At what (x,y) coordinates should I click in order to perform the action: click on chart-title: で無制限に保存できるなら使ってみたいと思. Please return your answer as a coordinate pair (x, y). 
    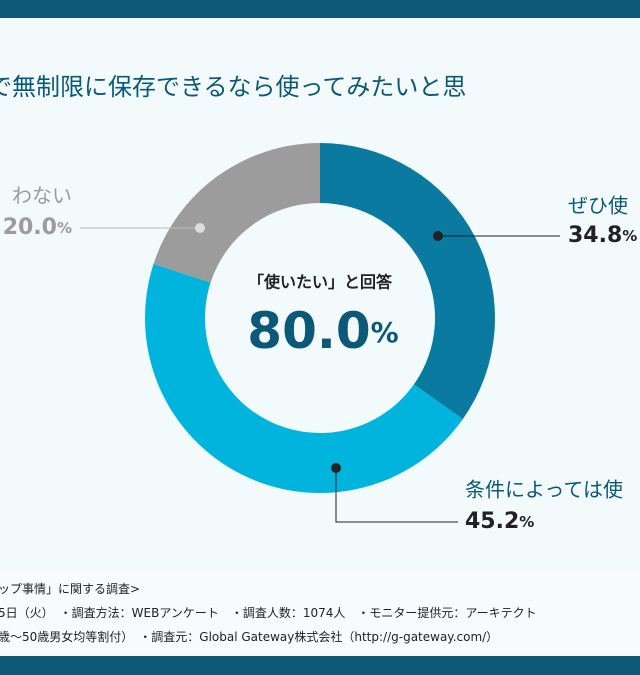
    Looking at the image, I should click on (233, 87).